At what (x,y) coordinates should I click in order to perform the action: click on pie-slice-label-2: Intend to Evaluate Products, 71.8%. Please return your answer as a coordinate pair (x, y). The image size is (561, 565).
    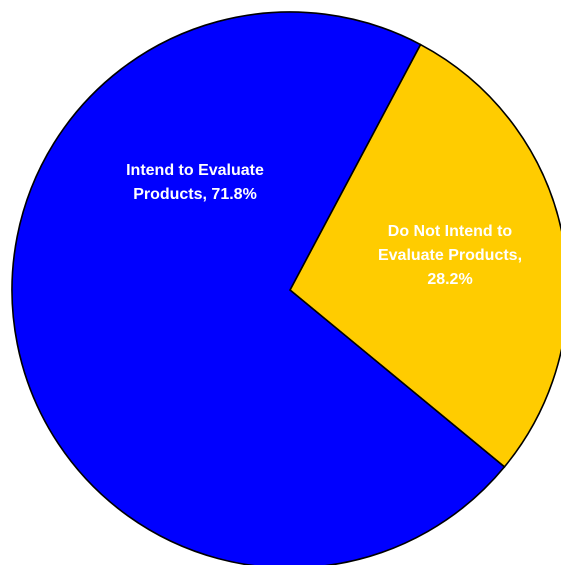
    Looking at the image, I should click on (195, 182).